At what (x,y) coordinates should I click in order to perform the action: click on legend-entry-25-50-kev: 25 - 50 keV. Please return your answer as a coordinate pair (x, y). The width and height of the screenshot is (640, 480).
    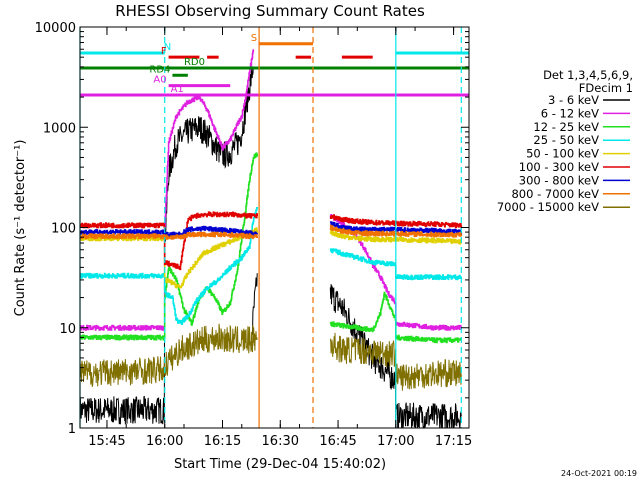
    Looking at the image, I should click on (581, 140).